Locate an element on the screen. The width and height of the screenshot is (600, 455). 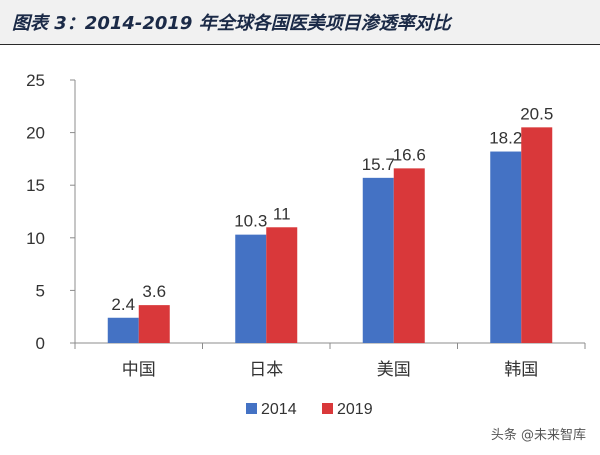
data-label: 2.4 is located at coordinates (123, 304).